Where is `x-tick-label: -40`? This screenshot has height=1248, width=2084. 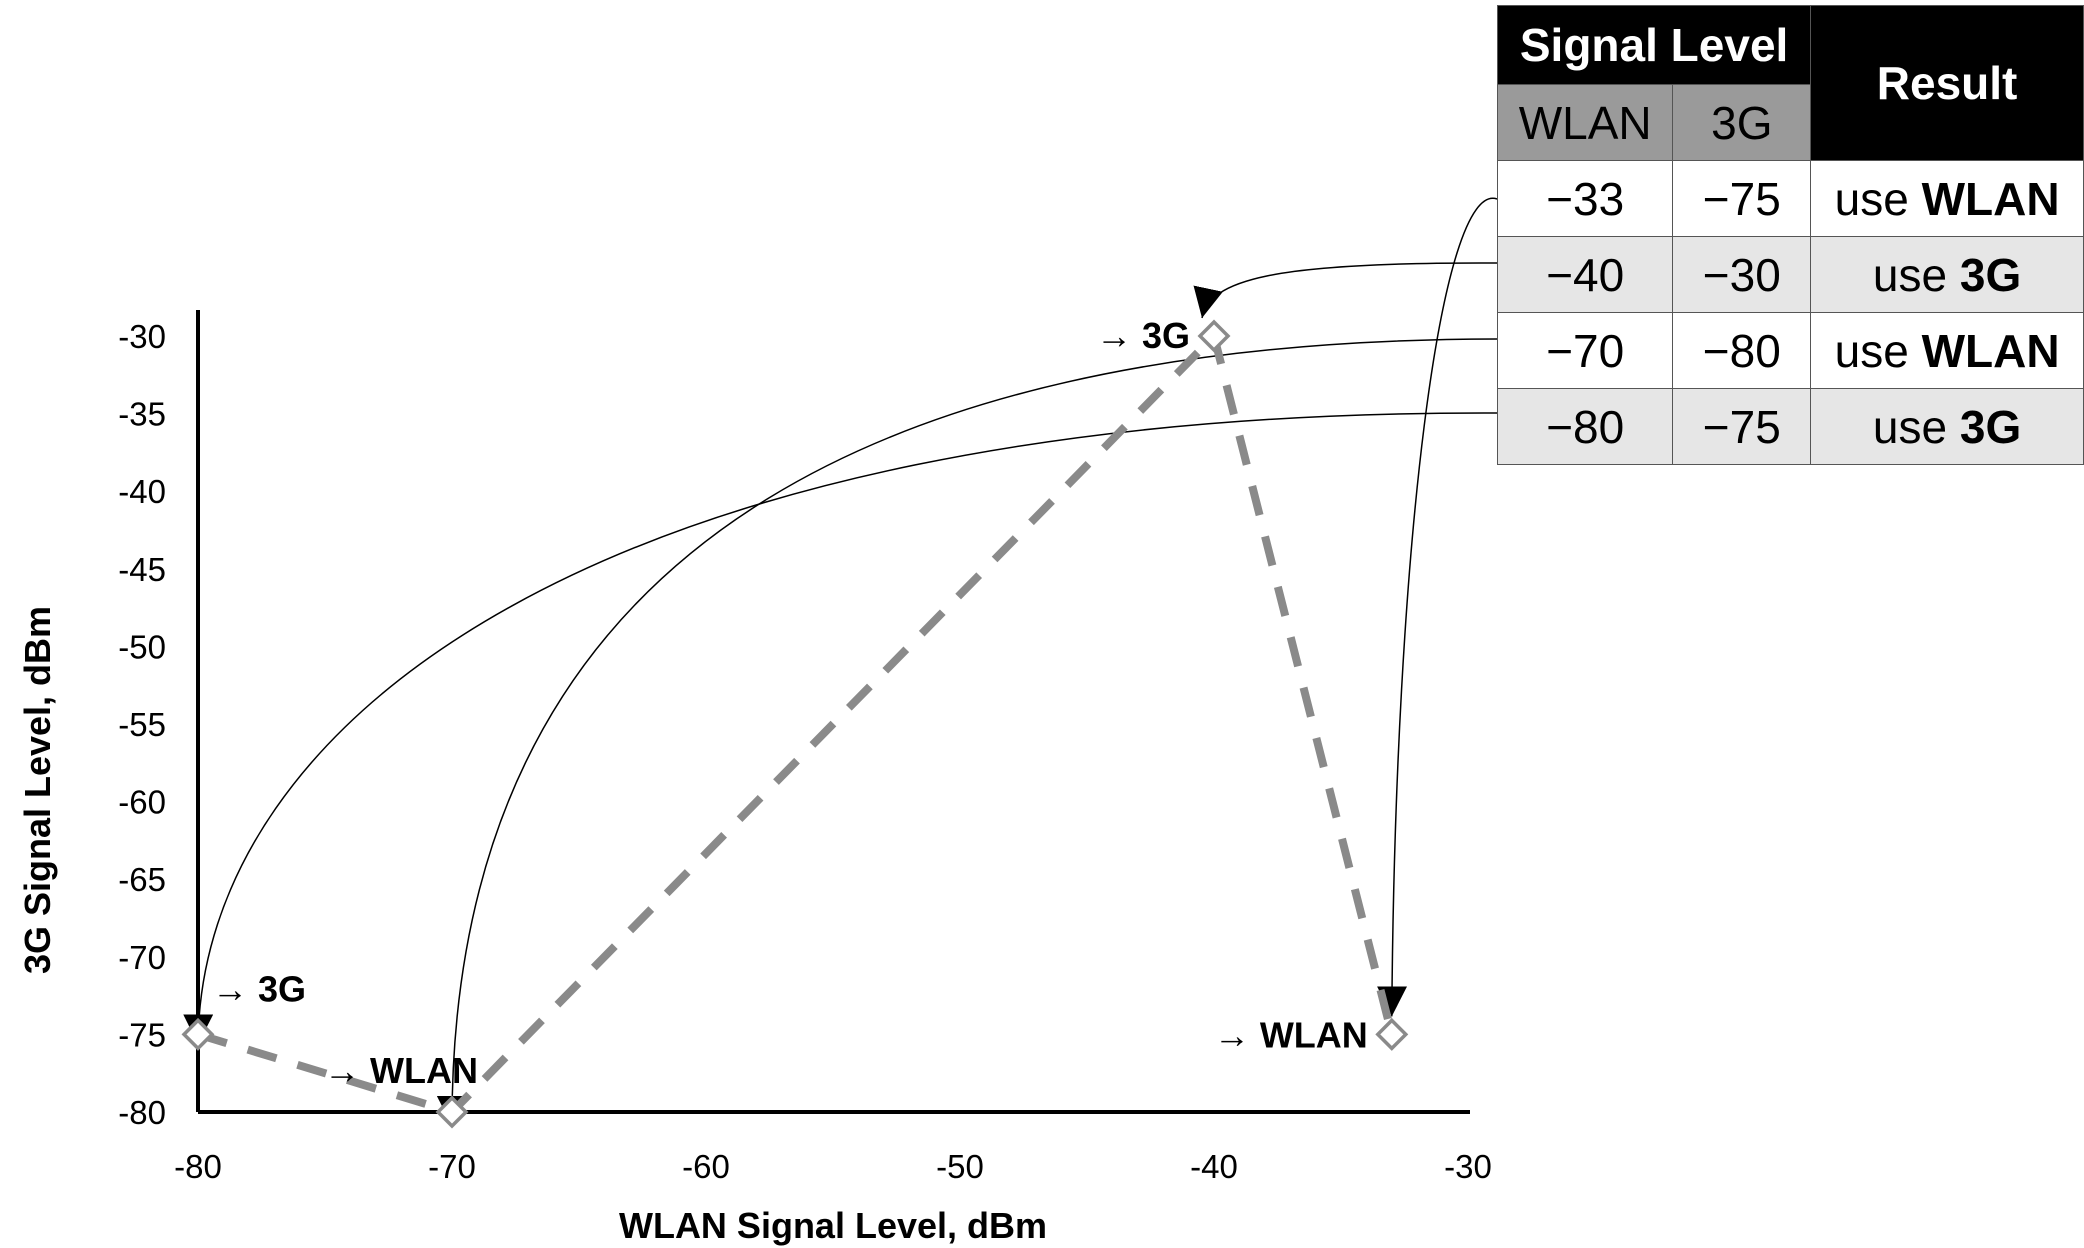
x-tick-label: -40 is located at coordinates (1214, 1166).